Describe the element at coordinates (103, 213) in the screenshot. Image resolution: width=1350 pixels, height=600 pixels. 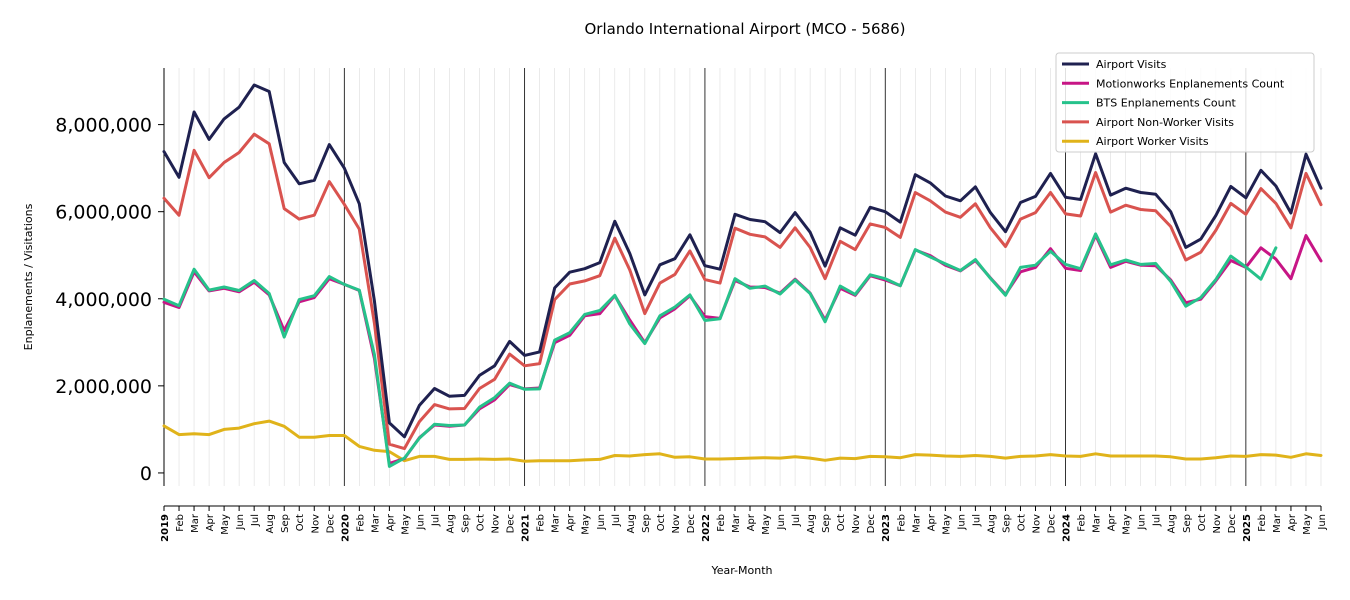
I see `y-tick-label: 6,000,000` at that location.